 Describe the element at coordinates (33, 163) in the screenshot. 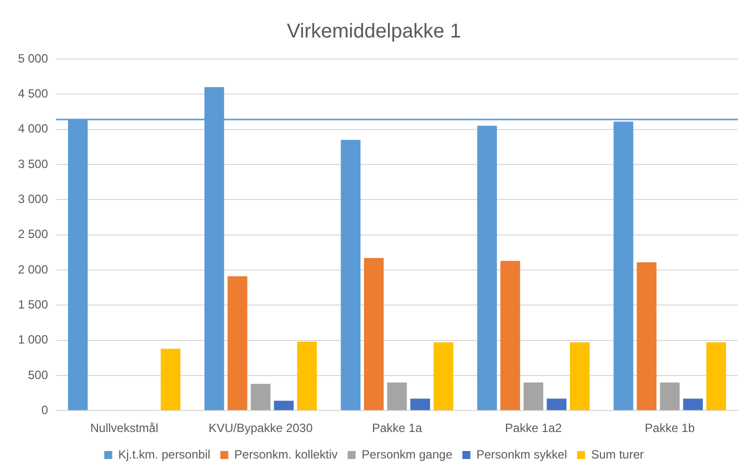

I see `y-tick-label: 3 500` at that location.